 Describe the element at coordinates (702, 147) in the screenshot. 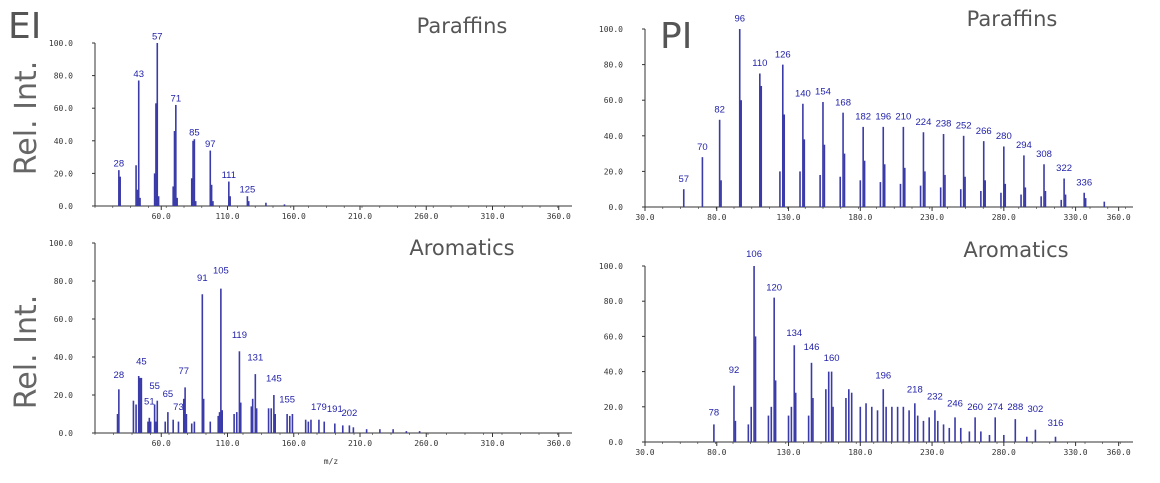

I see `peak-label: 70` at that location.